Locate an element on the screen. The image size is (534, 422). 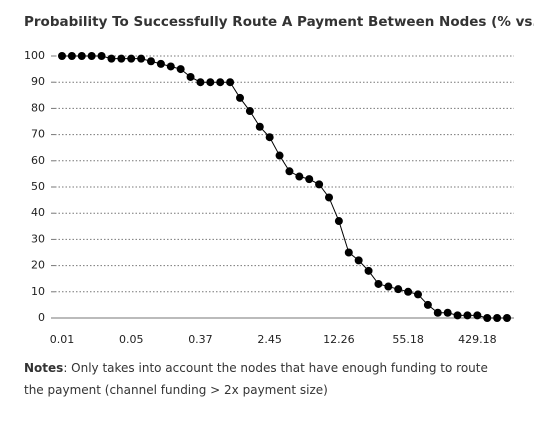
y-tick-label: 60 is located at coordinates (38, 160).